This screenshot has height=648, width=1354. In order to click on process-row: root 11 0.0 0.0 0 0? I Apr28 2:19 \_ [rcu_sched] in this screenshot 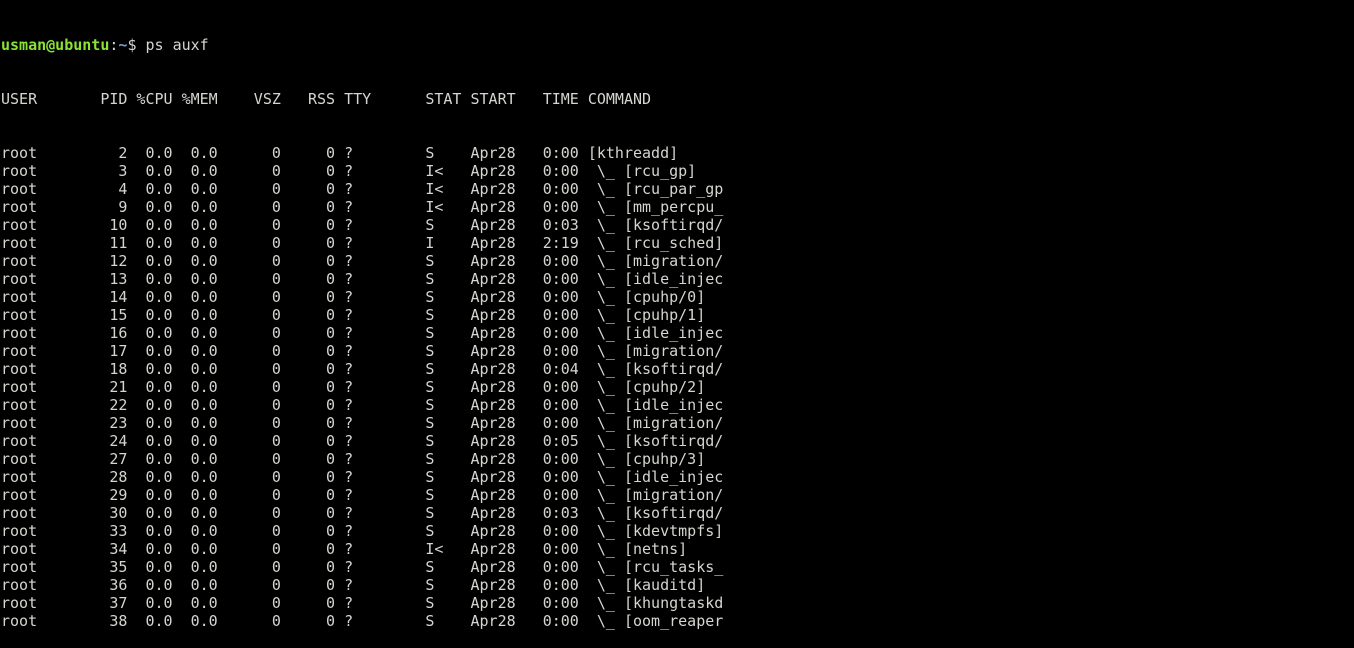, I will do `click(677, 243)`.